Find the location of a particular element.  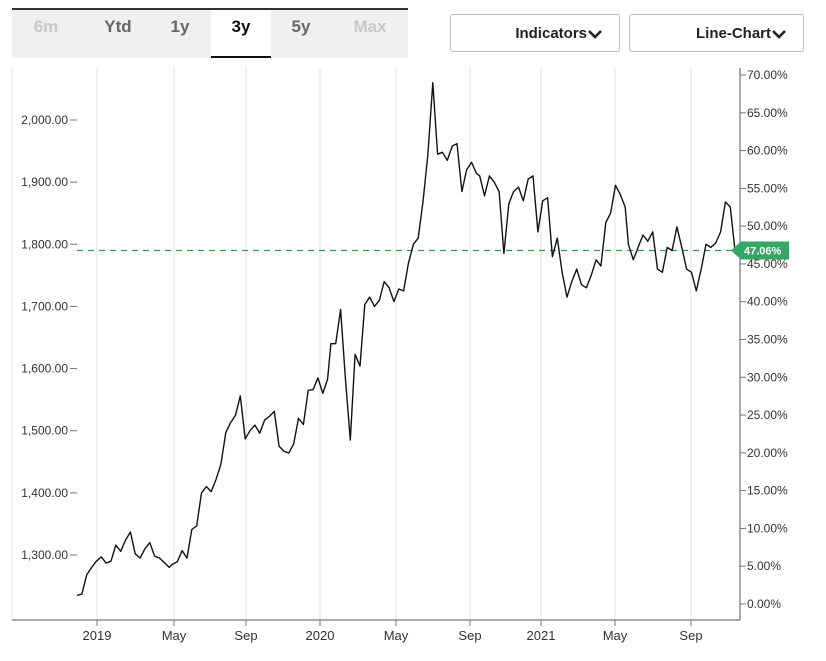

y-right-tick-label: 30.00% is located at coordinates (767, 377).